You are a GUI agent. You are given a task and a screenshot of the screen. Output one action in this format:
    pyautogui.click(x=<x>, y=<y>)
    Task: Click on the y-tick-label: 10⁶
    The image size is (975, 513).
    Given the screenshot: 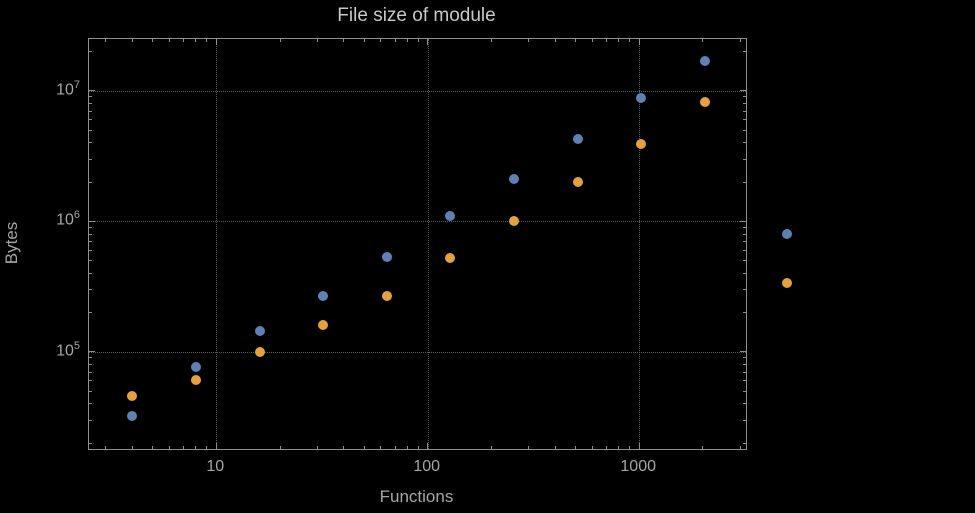 What is the action you would take?
    pyautogui.click(x=68, y=219)
    